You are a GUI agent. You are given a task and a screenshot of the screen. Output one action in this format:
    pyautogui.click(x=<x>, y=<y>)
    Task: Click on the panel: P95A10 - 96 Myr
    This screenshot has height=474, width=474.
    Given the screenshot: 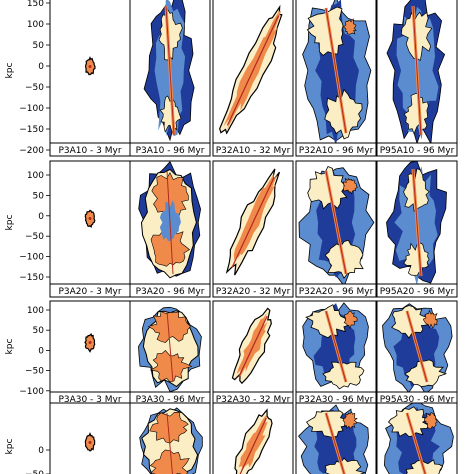 What is the action you would take?
    pyautogui.click(x=417, y=78)
    